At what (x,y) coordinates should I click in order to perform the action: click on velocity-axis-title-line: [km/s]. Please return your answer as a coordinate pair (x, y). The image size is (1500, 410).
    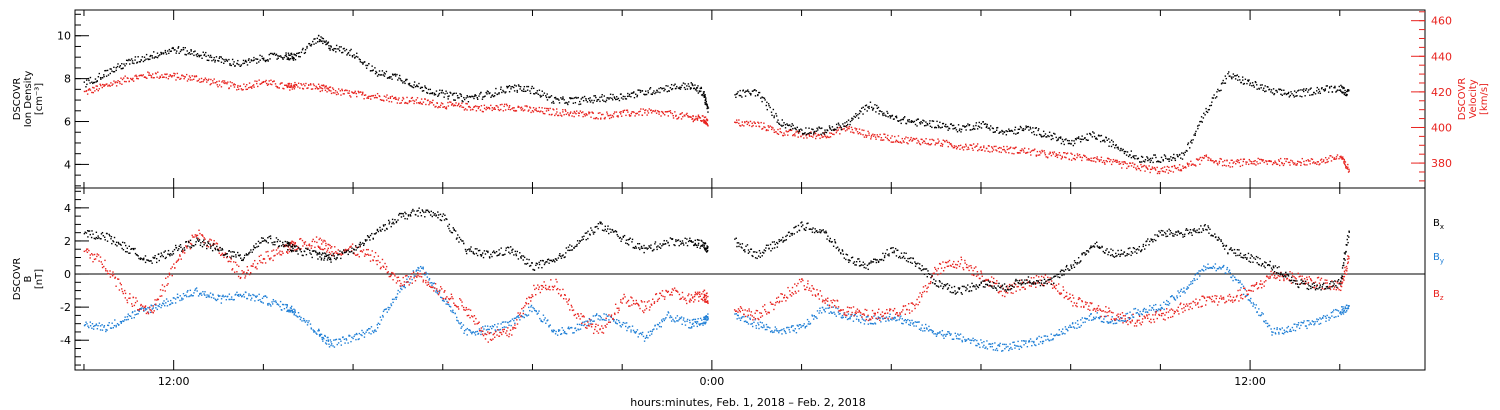
    Looking at the image, I should click on (1484, 99).